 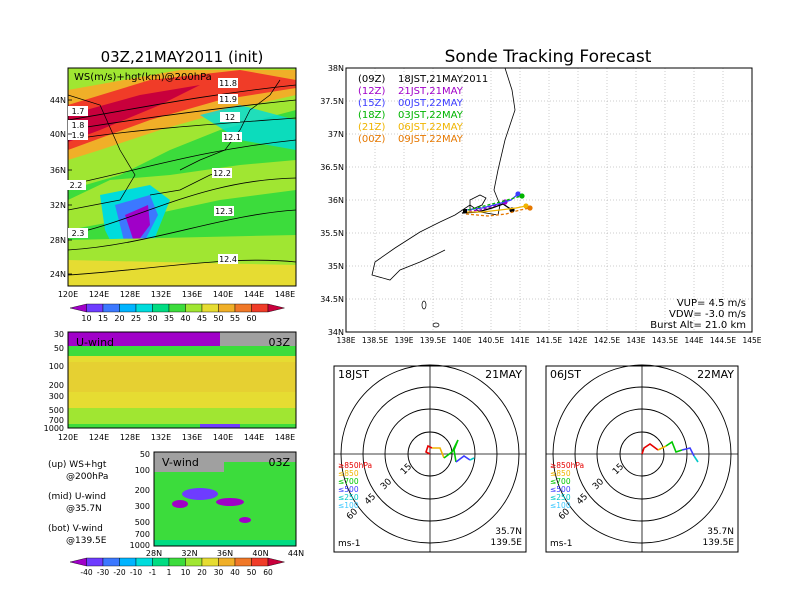 I want to click on colorbar-label: 15, so click(x=103, y=318).